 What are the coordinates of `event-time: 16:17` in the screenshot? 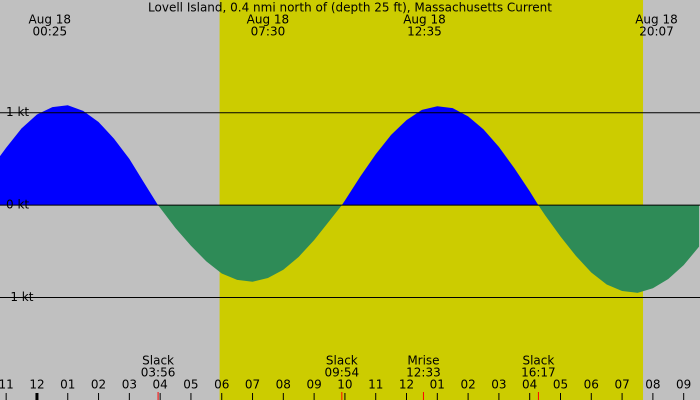 It's located at (538, 373).